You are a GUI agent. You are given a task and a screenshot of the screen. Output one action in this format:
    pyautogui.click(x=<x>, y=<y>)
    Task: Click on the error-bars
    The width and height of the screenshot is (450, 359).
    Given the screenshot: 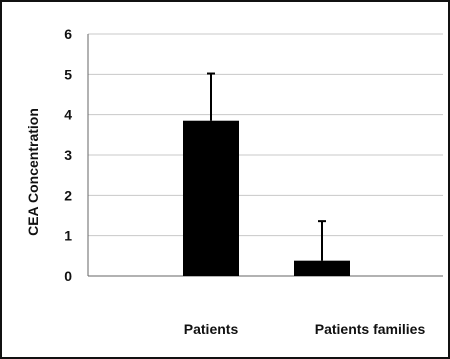 What is the action you would take?
    pyautogui.click(x=266, y=166)
    